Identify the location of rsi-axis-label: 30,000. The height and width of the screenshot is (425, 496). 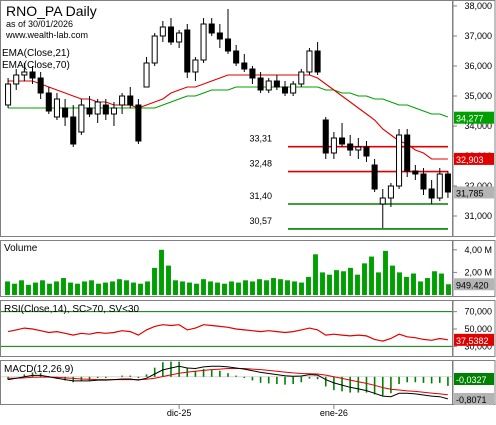
(478, 346).